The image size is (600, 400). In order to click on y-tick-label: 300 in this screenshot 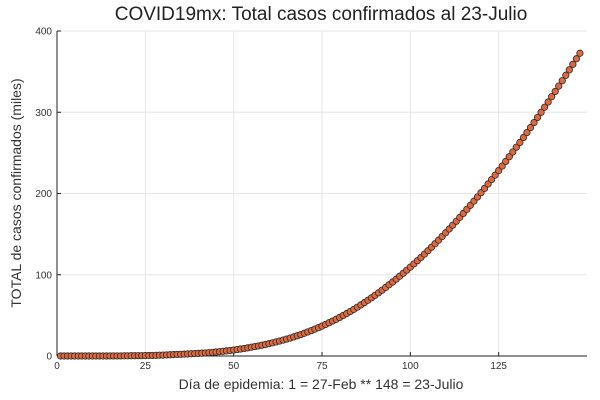, I will do `click(43, 113)`.